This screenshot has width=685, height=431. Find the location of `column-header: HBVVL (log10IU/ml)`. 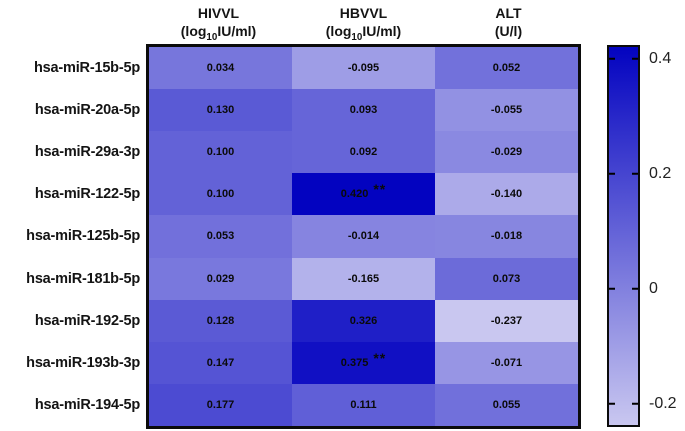

column-header: HBVVL (log10IU/ml) is located at coordinates (363, 24).